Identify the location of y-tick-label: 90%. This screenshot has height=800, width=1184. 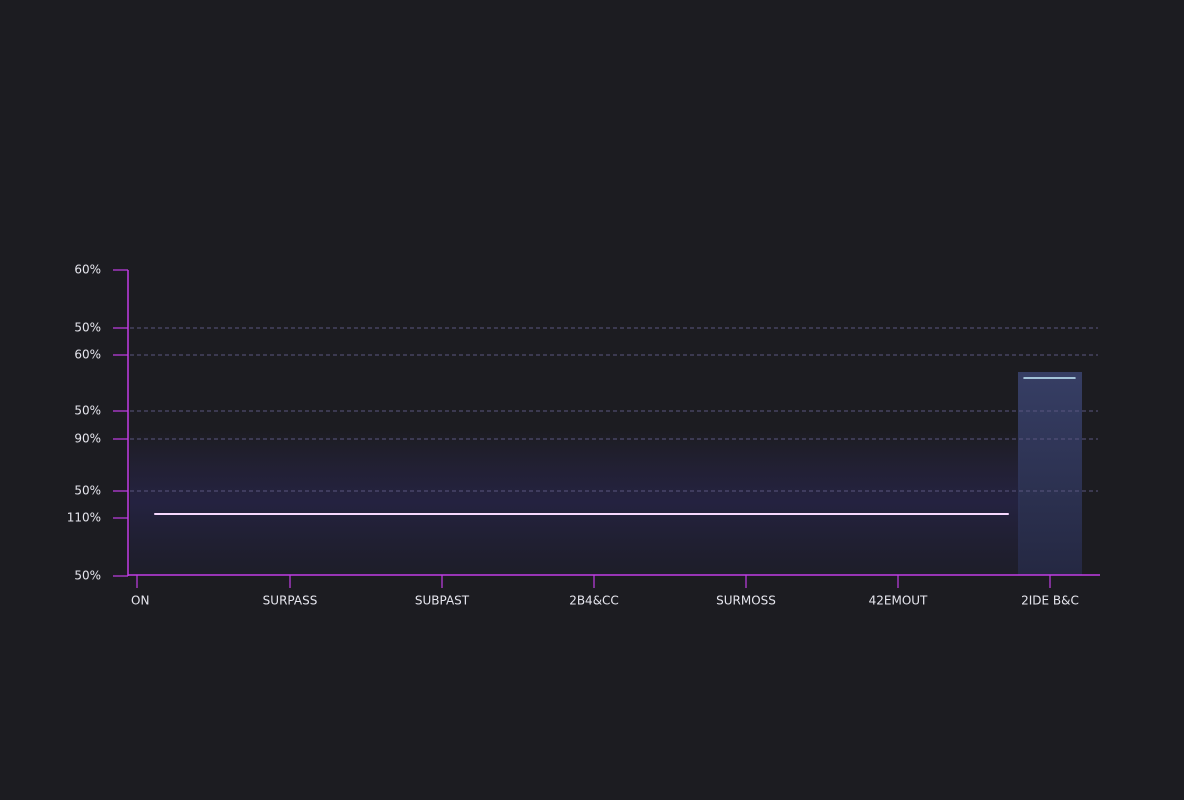
(87, 439).